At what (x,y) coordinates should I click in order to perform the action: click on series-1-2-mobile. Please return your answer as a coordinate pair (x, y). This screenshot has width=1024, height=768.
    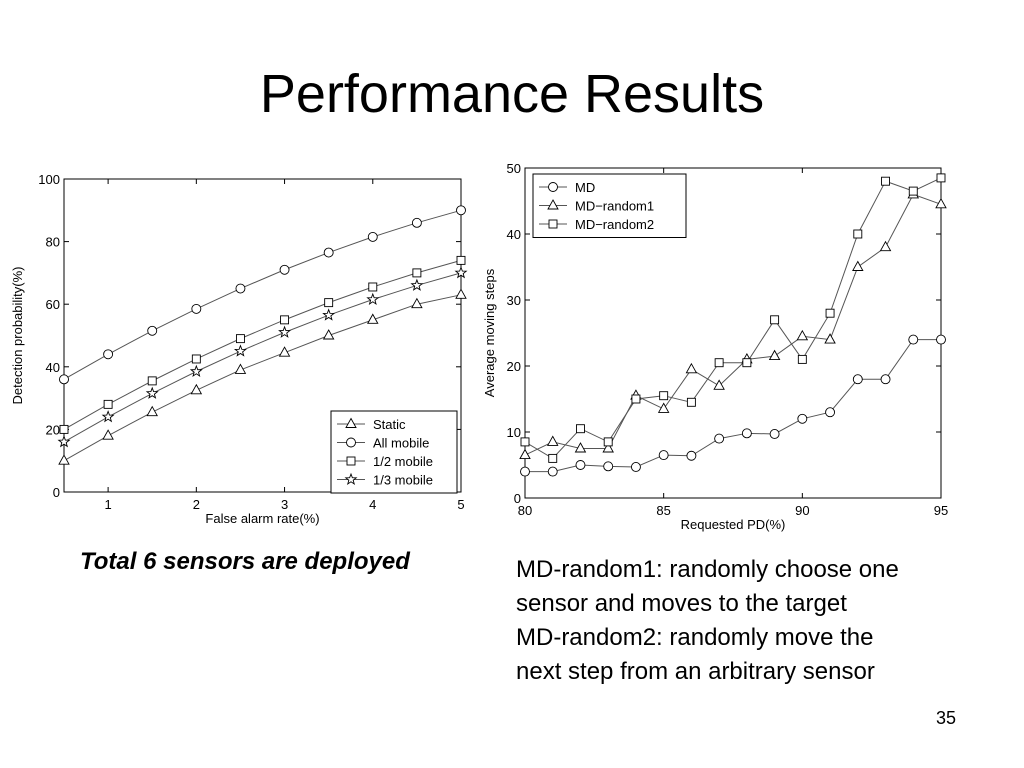
    Looking at the image, I should click on (262, 344).